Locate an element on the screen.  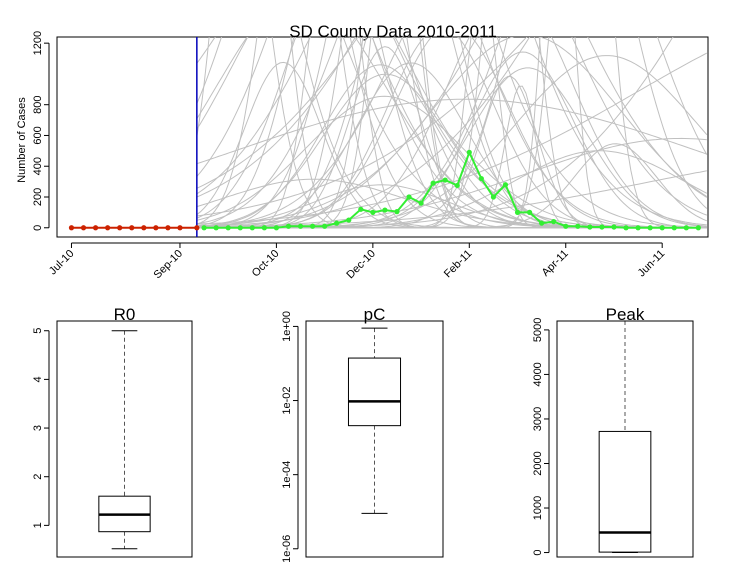
main-x-tick-label: Jun-11 is located at coordinates (652, 264).